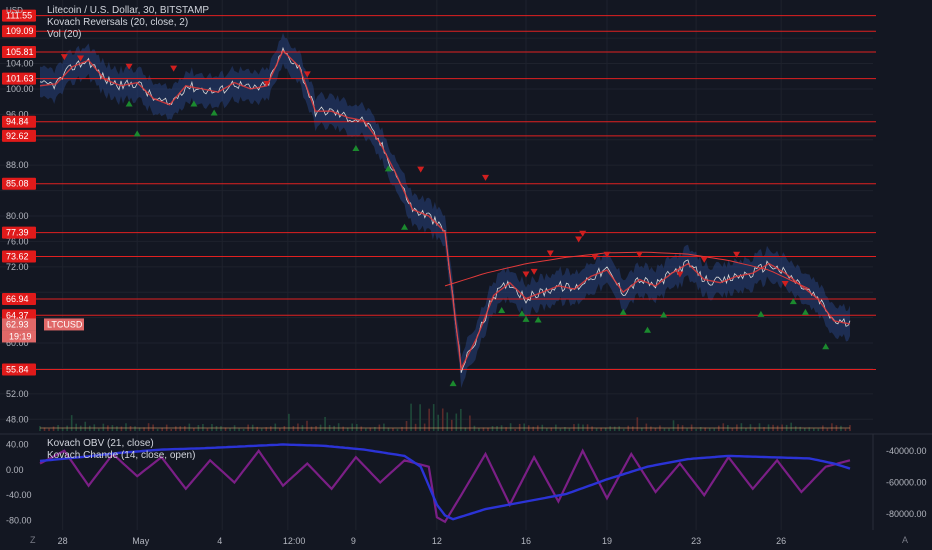 The width and height of the screenshot is (932, 550). Describe the element at coordinates (20, 31) in the screenshot. I see `level-tag-text-1: 109.09` at that location.